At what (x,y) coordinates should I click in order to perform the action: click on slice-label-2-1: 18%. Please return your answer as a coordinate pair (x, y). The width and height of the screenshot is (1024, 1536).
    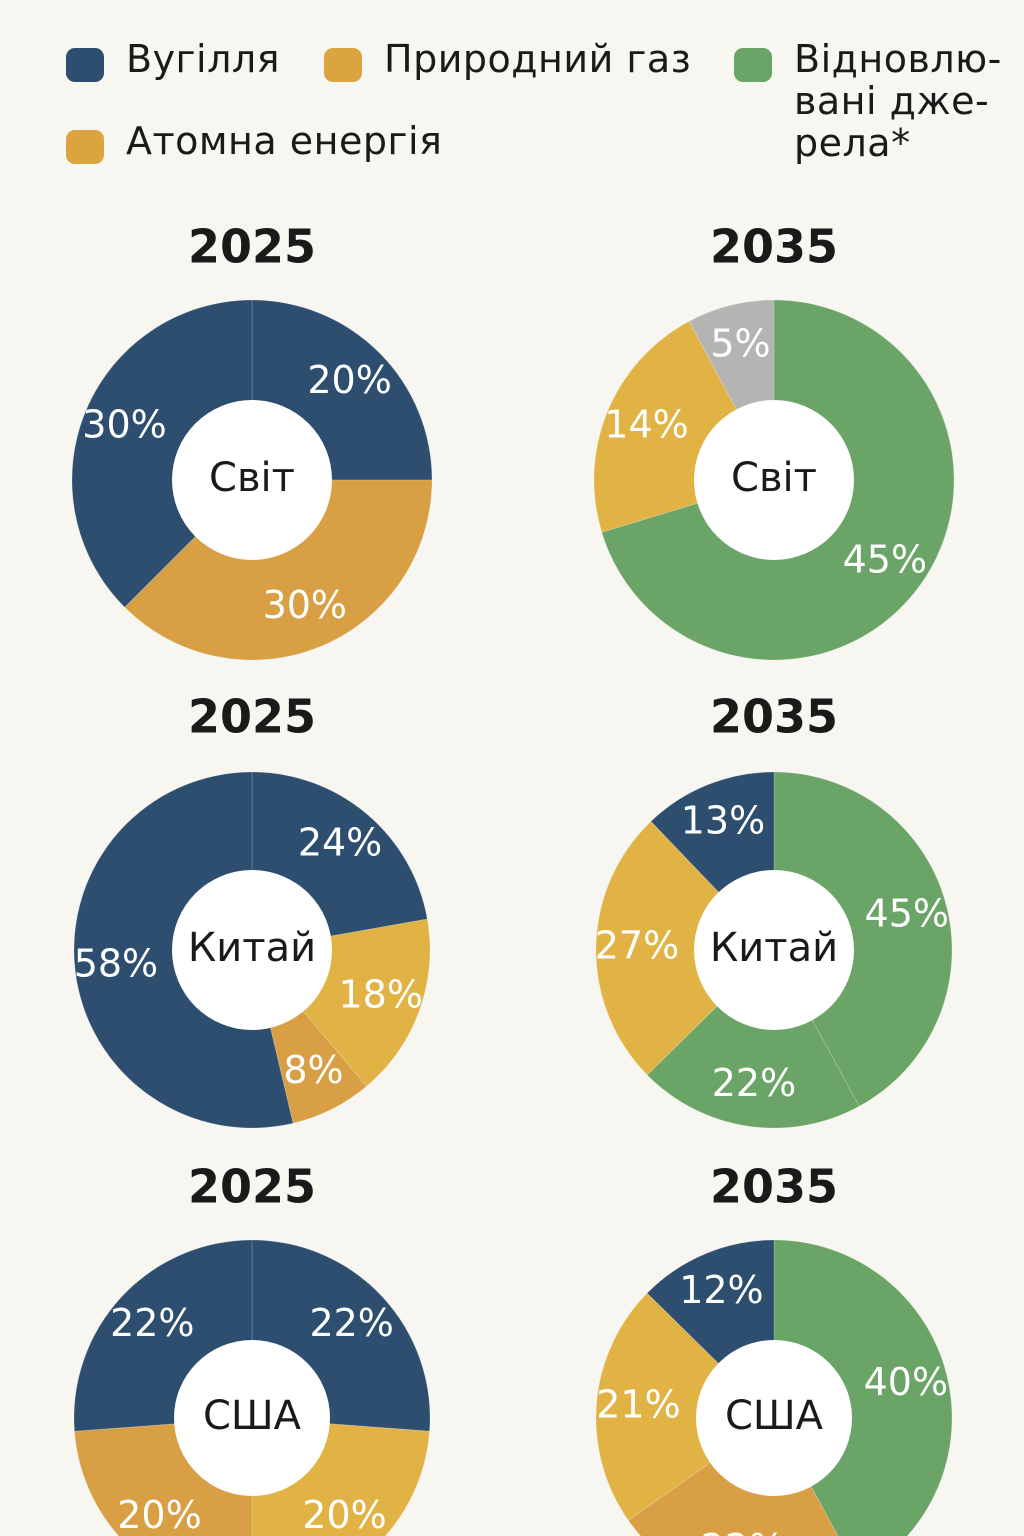
    Looking at the image, I should click on (381, 994).